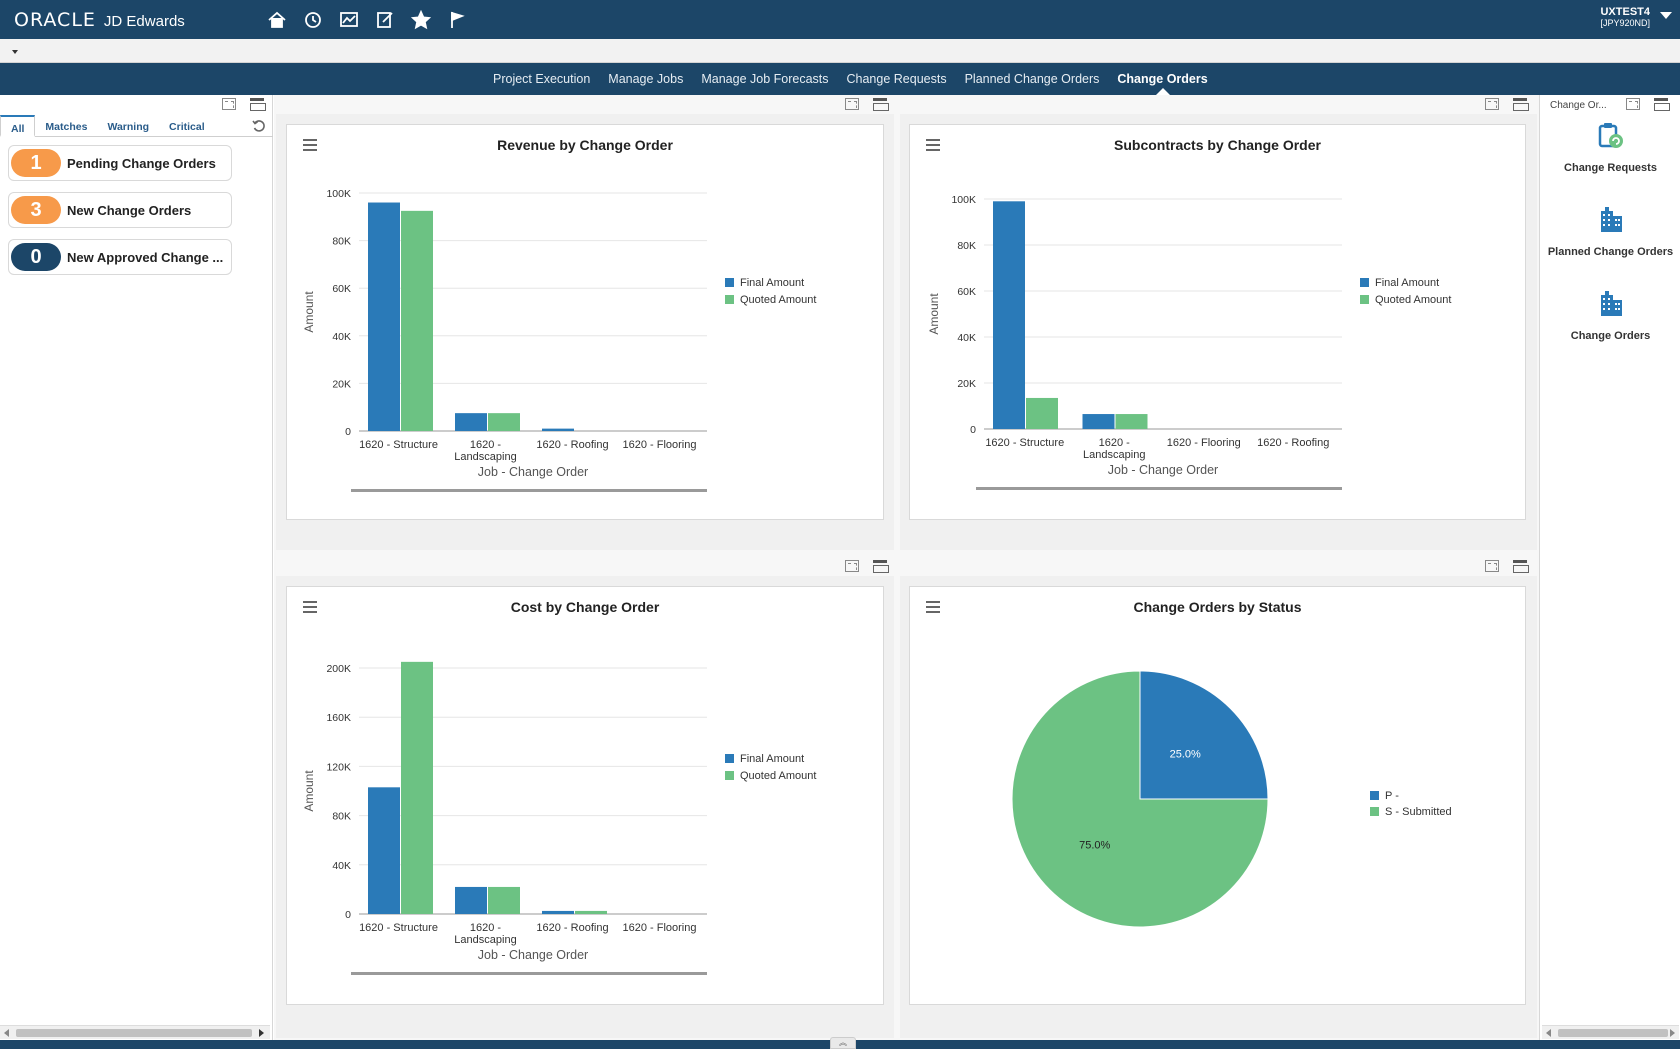 The image size is (1680, 1049). I want to click on x-tick-label: 1620 - Flooring, so click(1204, 443).